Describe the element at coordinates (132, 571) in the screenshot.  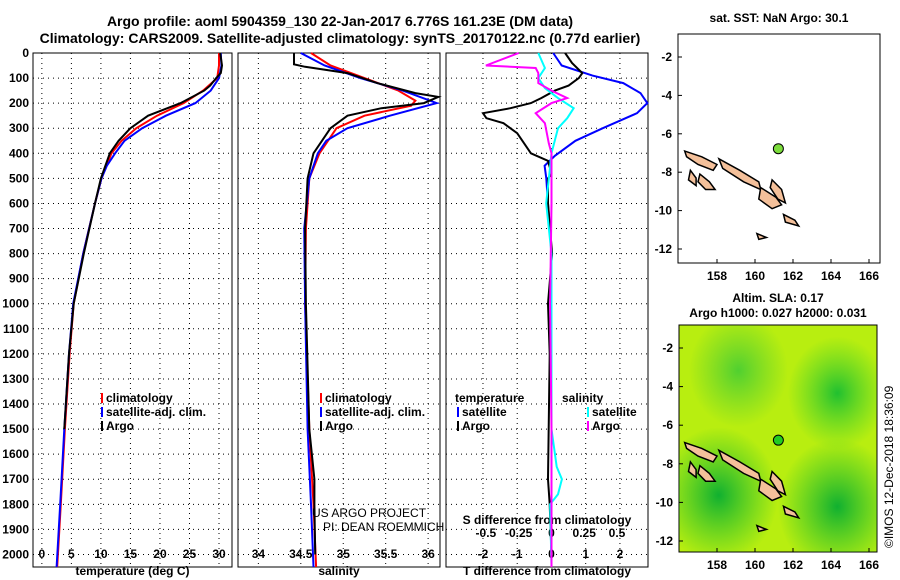
I see `x-axis-label: temperature (deg C)` at that location.